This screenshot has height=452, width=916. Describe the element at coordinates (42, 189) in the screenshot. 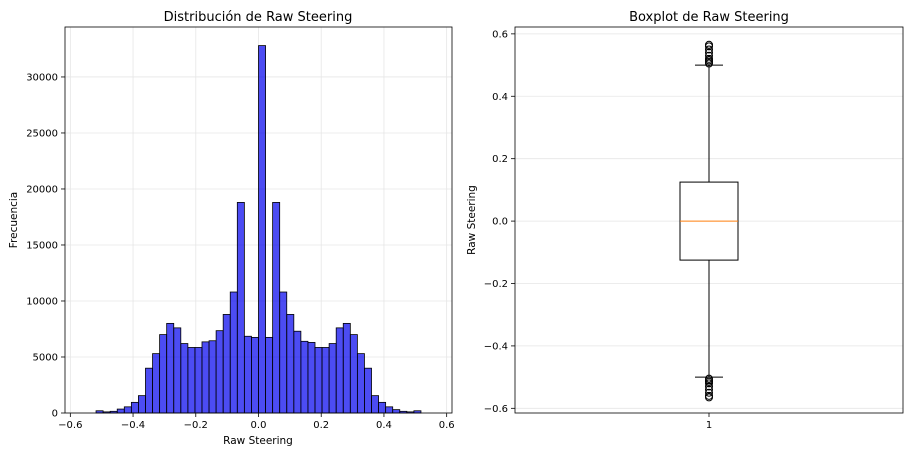

I see `y-tick-label: 20000` at that location.